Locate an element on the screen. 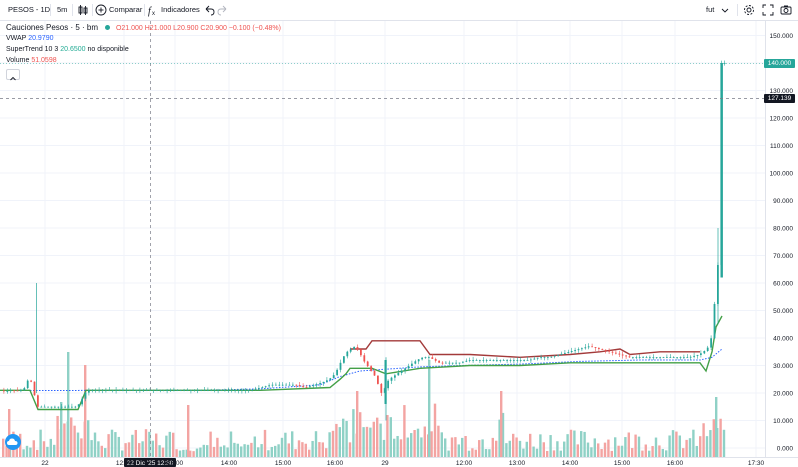  supertrend-extra: no disponible is located at coordinates (108, 49).